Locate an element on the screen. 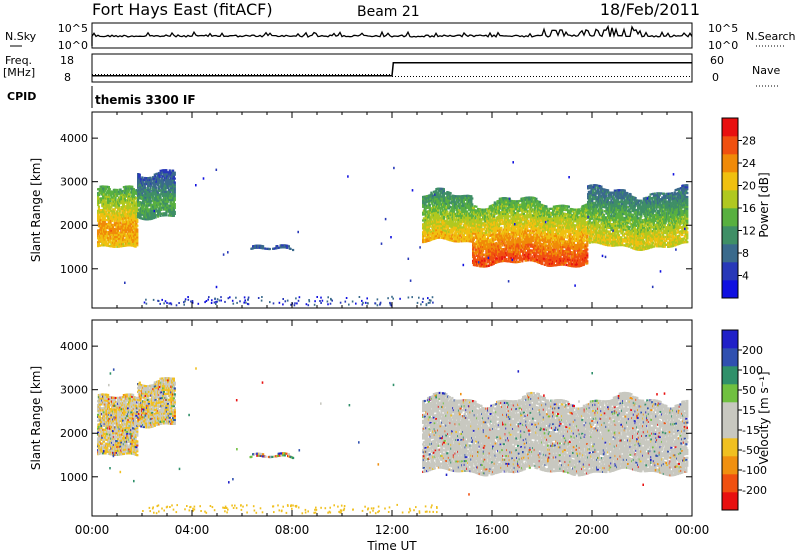  nsky-panel: N.Sky 10^5 10^0 10^5 10^0 N.Search is located at coordinates (400, 37).